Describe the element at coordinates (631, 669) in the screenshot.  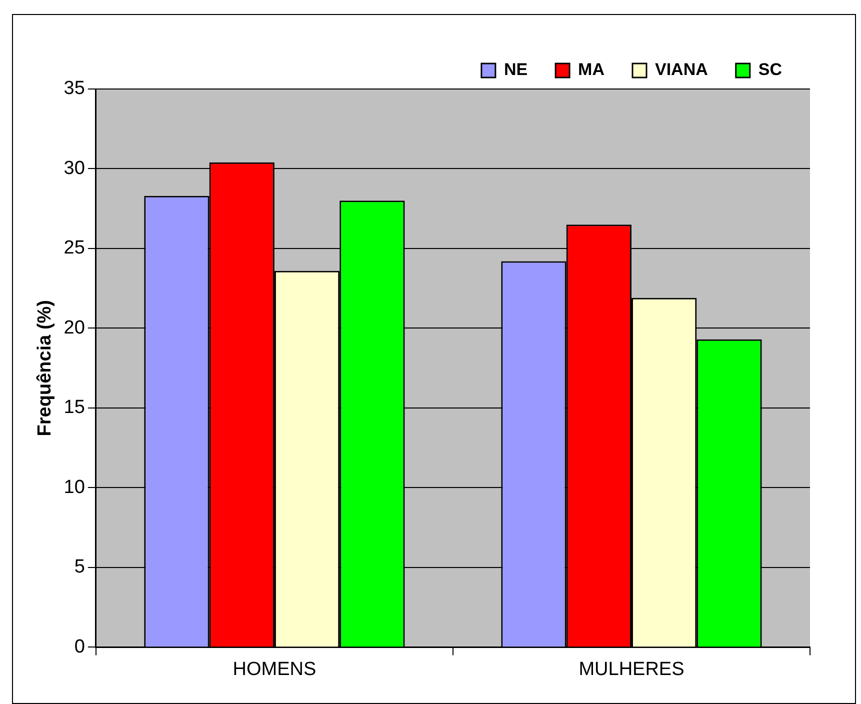
I see `x-tick-label: MULHERES` at that location.